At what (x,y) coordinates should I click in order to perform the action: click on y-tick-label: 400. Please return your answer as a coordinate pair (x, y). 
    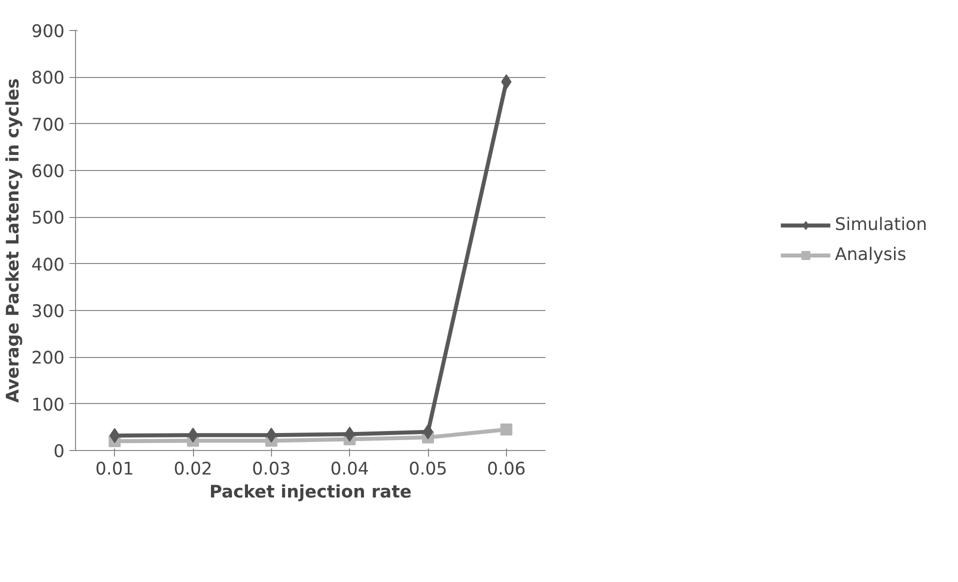
    Looking at the image, I should click on (48, 265).